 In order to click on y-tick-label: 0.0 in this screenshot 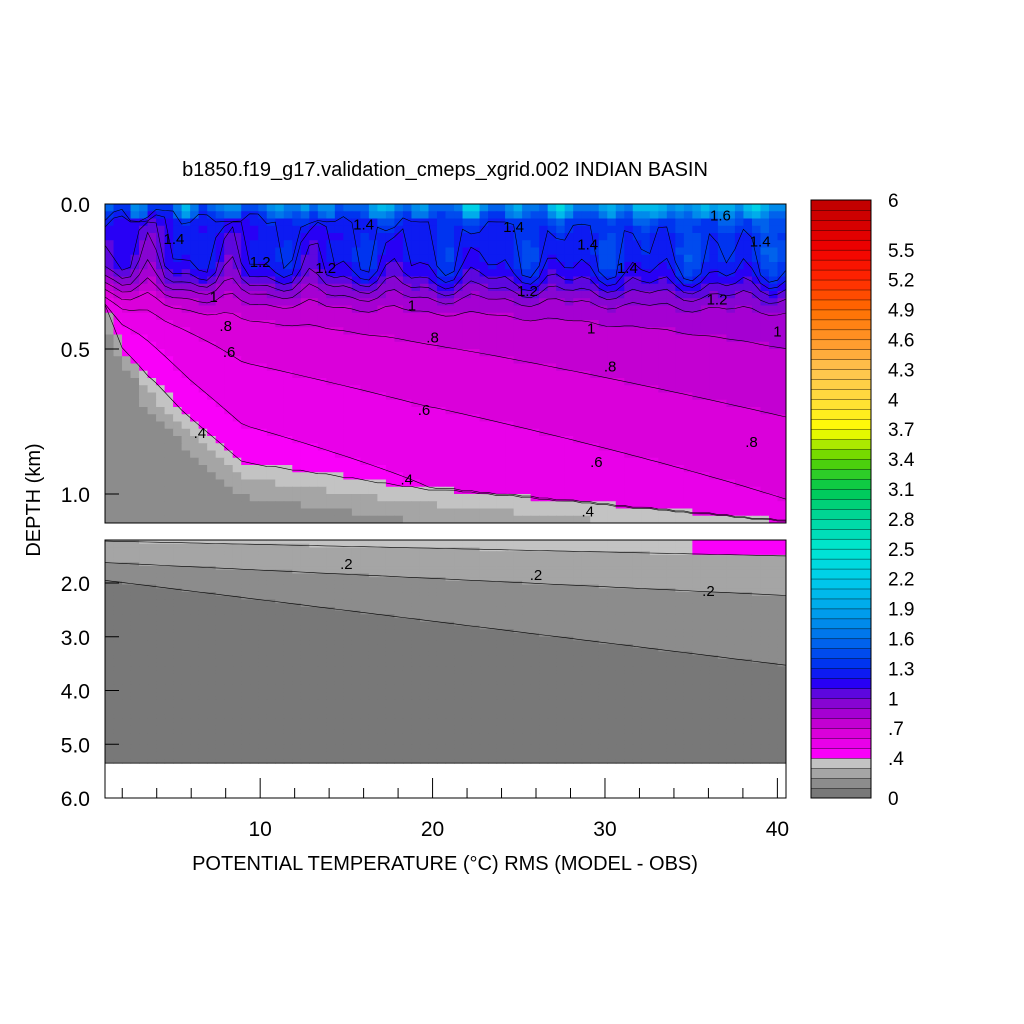, I will do `click(75, 205)`.